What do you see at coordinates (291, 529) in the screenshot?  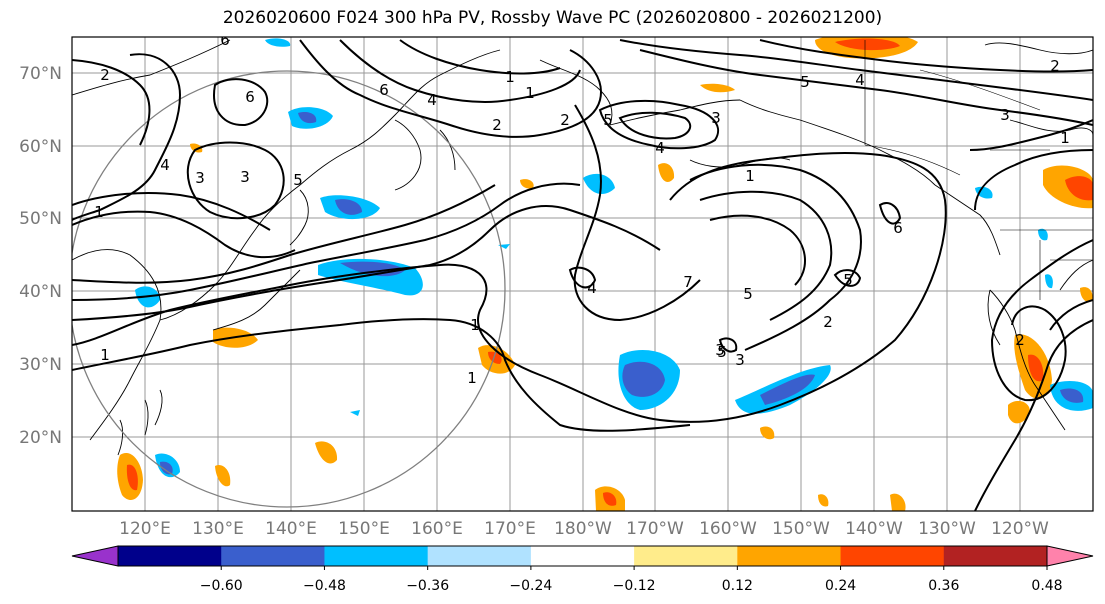 I see `longitude-label: 140°E` at bounding box center [291, 529].